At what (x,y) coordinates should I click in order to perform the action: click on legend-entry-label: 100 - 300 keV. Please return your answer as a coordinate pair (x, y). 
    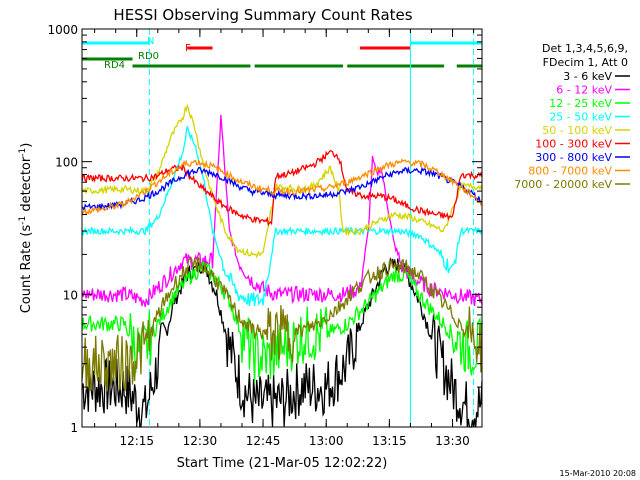
    Looking at the image, I should click on (573, 144).